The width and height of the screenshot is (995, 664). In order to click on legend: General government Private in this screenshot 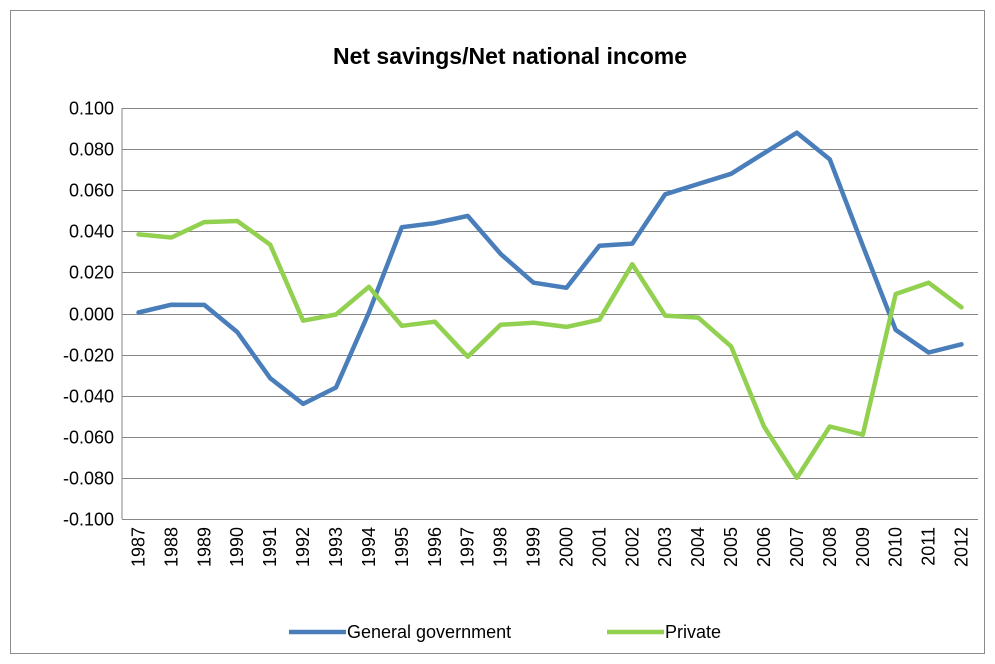, I will do `click(505, 632)`.